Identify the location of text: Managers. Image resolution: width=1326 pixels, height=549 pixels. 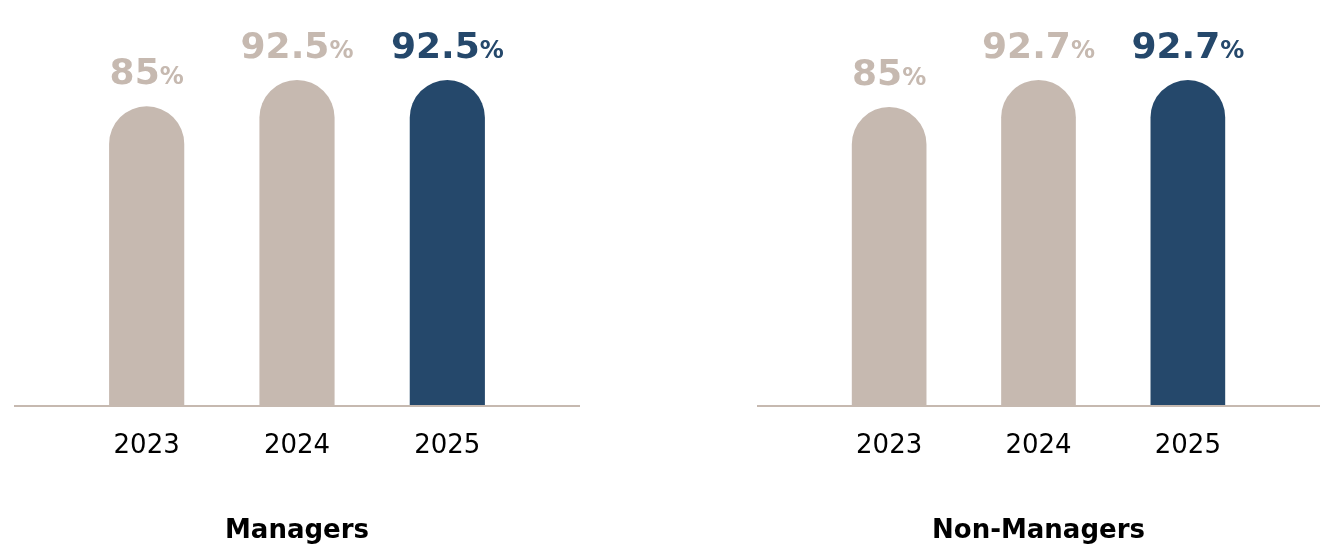
(297, 529).